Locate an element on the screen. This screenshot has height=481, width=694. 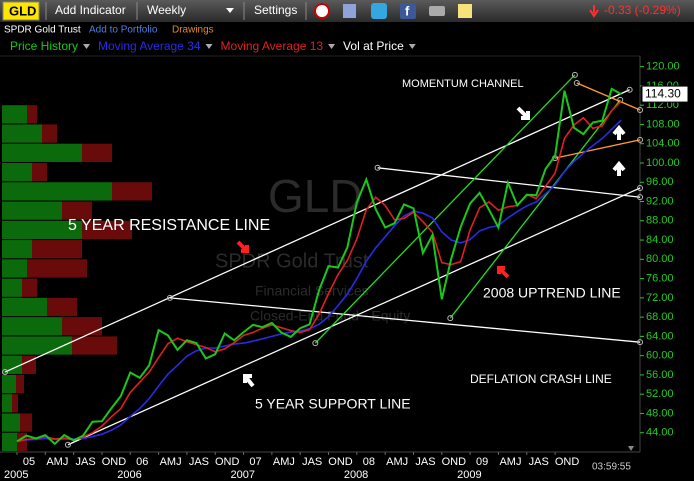
period-select: Weekly is located at coordinates (166, 10).